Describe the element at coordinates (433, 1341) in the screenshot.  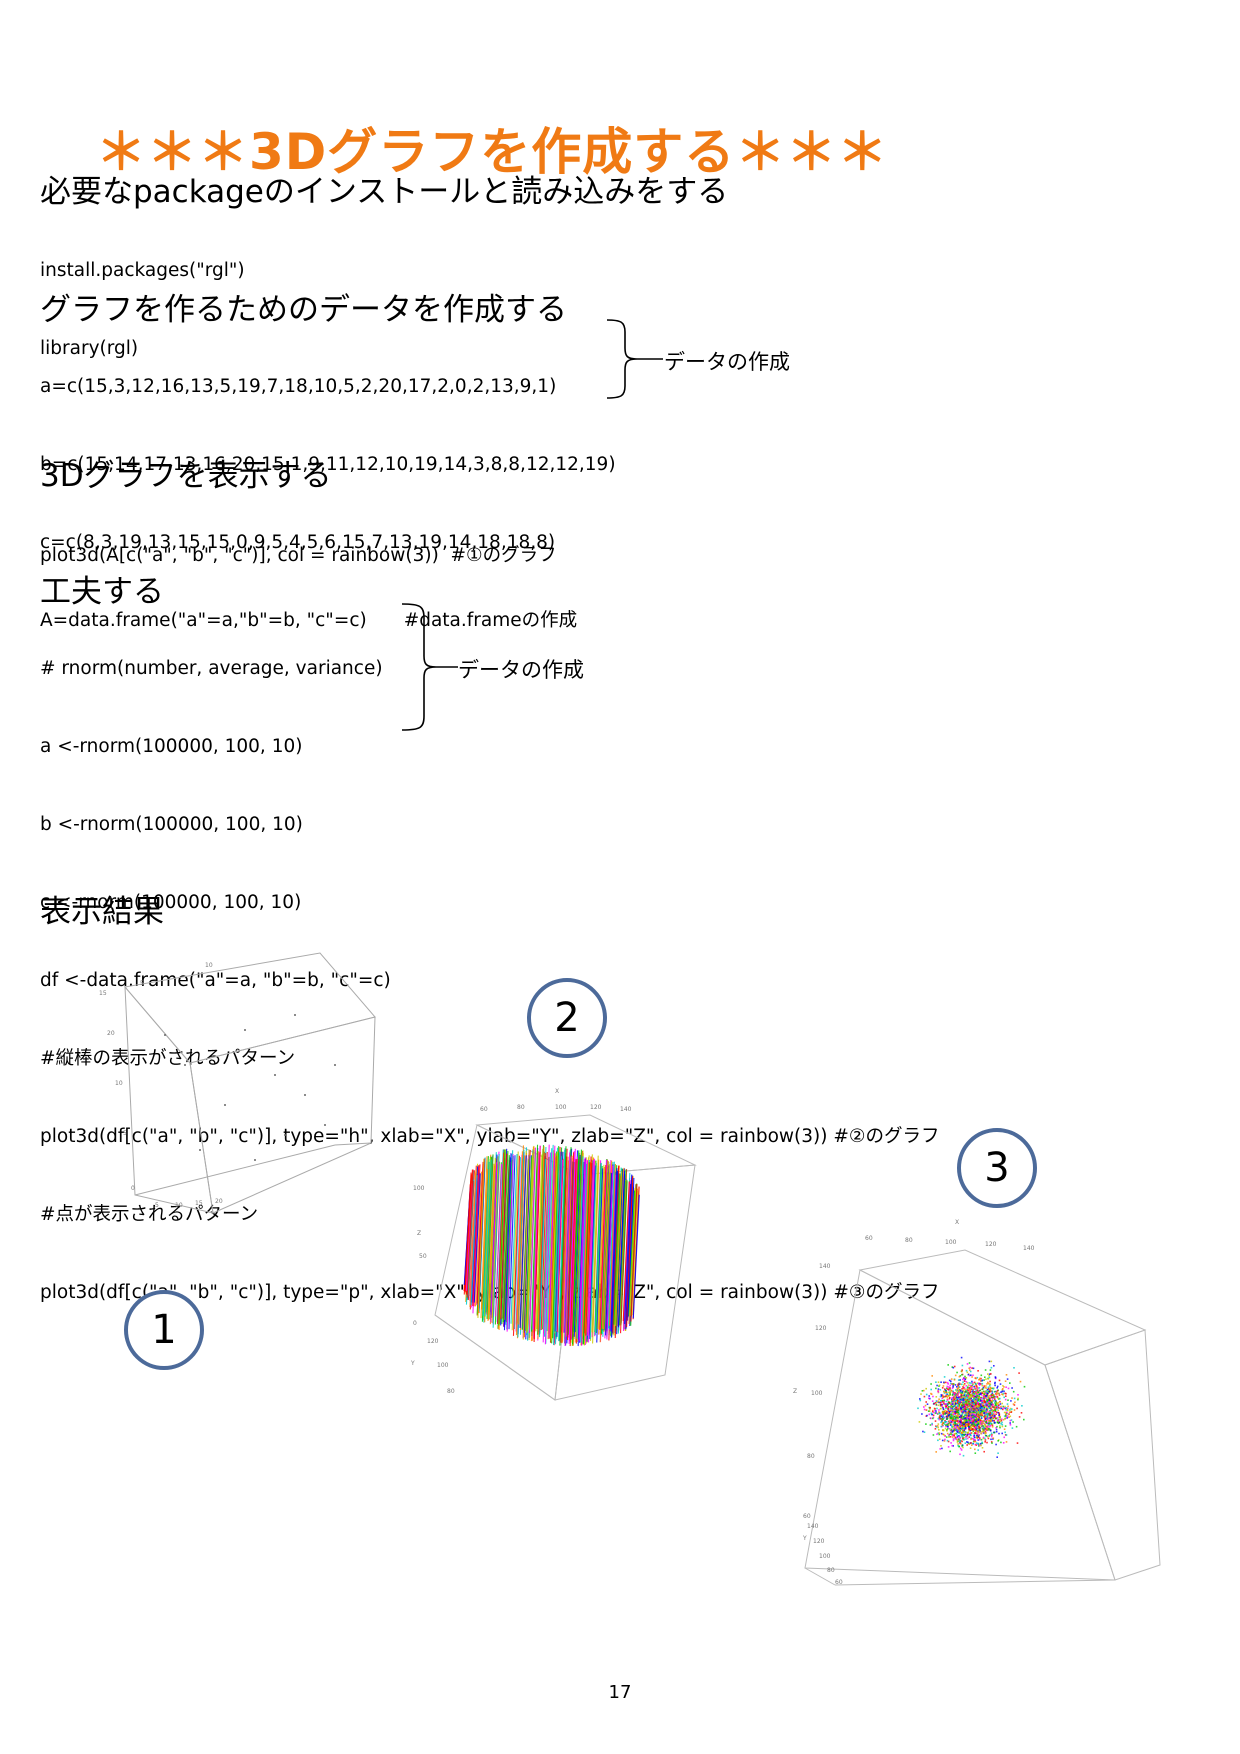
I see `fig2-y-tick: 120` at that location.